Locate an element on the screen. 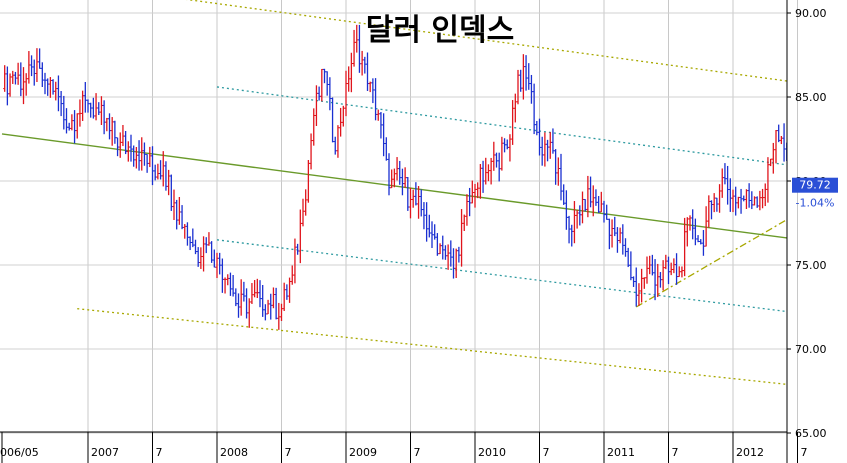  trend-line-lower-mid-channel is located at coordinates (501, 276).